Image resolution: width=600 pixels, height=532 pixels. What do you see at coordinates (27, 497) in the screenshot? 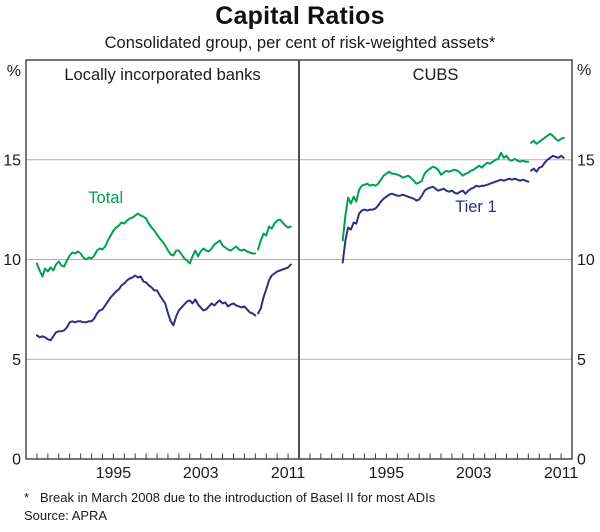
I see `footnote-marker: *` at bounding box center [27, 497].